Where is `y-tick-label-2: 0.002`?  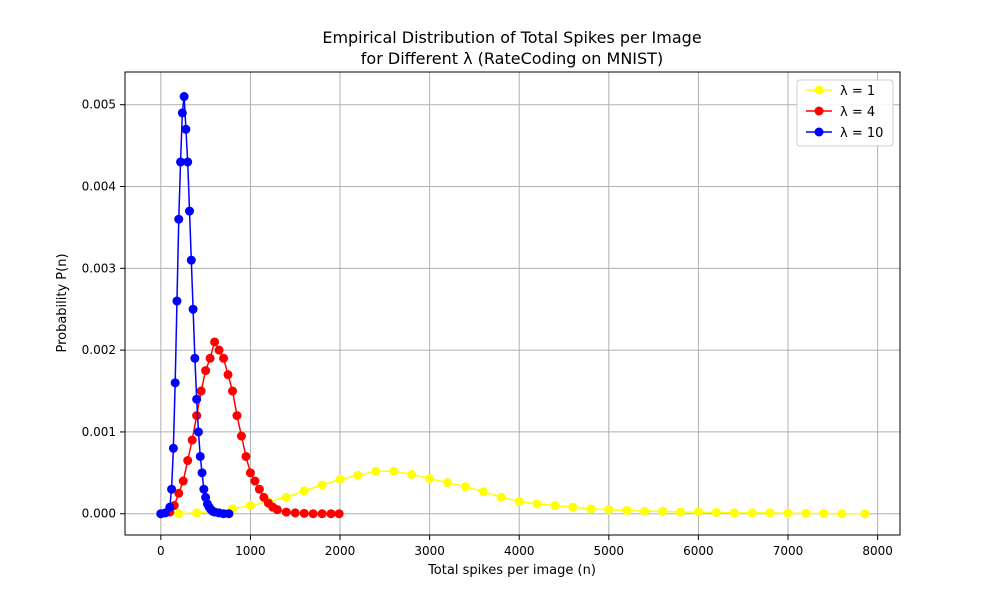
y-tick-label-2: 0.002 is located at coordinates (99, 350).